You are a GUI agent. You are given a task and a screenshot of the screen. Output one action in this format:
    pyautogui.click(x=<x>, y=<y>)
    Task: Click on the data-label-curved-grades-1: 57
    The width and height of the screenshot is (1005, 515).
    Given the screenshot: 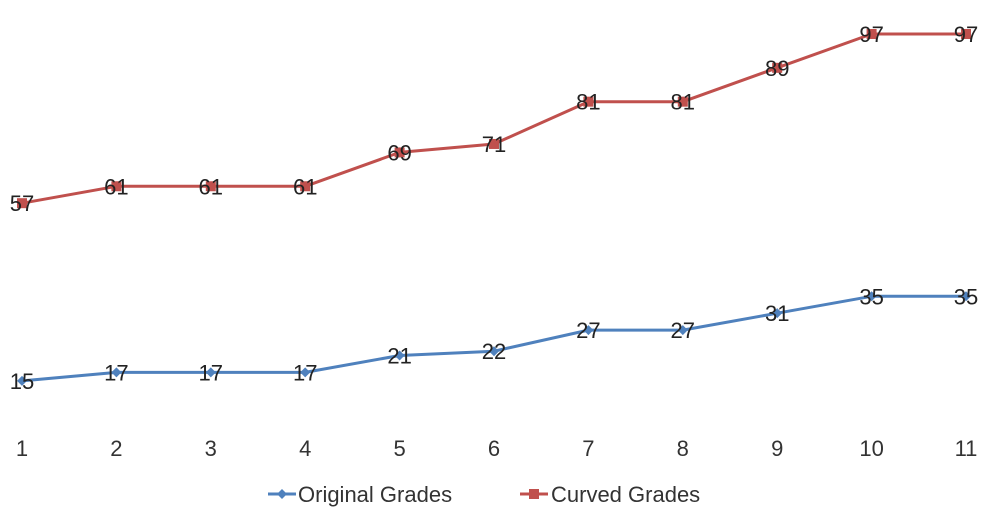 What is the action you would take?
    pyautogui.click(x=22, y=203)
    